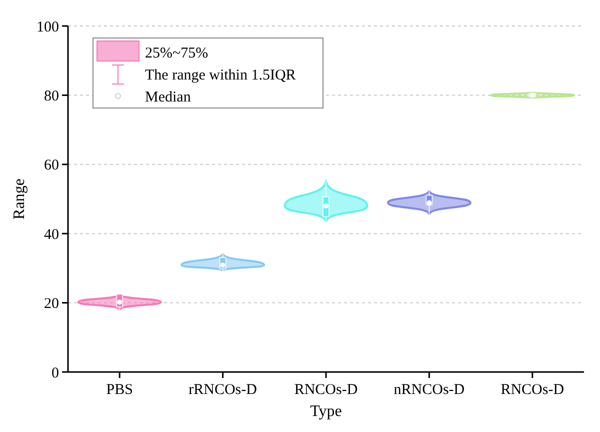 The width and height of the screenshot is (600, 432). Describe the element at coordinates (223, 390) in the screenshot. I see `x-tick-label: rRNCOs-D` at that location.